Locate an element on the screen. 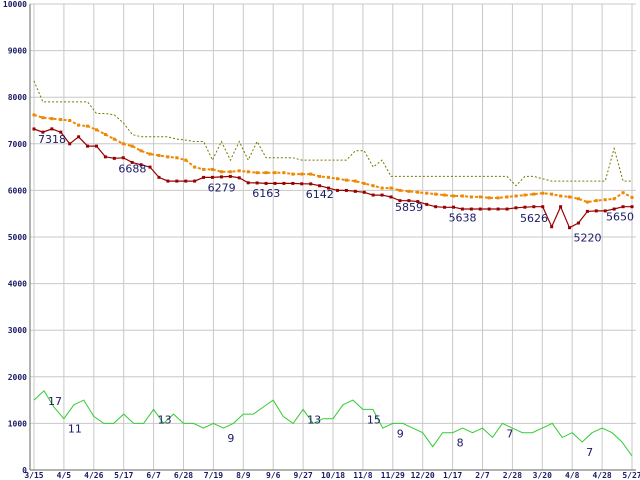  y-tick-label: 4000 is located at coordinates (17, 284).